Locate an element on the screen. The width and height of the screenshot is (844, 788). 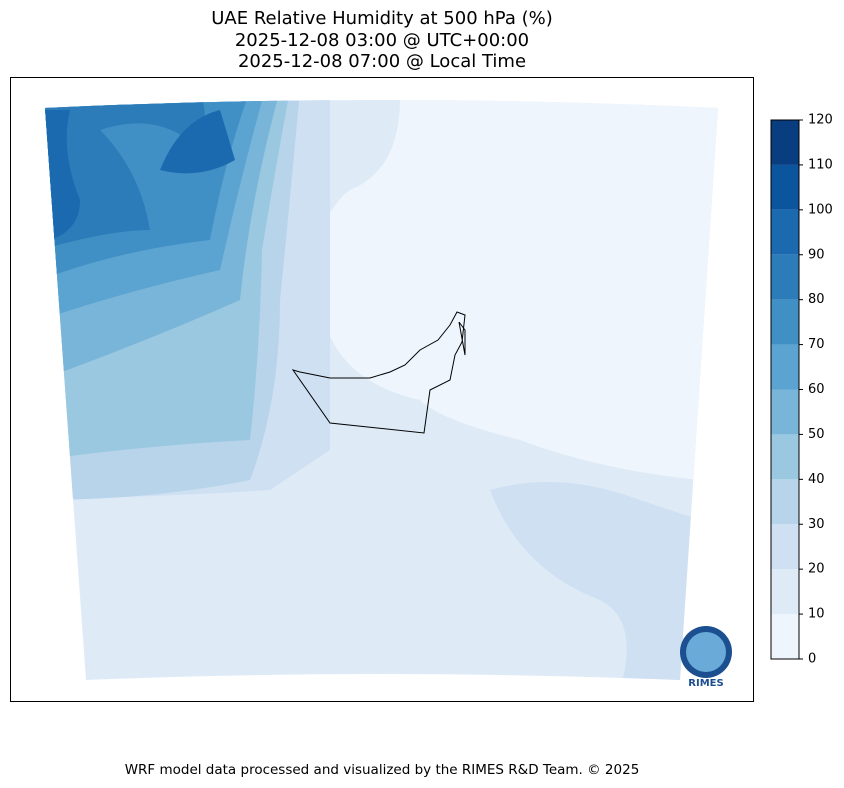
colorbar-tick-label: 90 is located at coordinates (816, 254).